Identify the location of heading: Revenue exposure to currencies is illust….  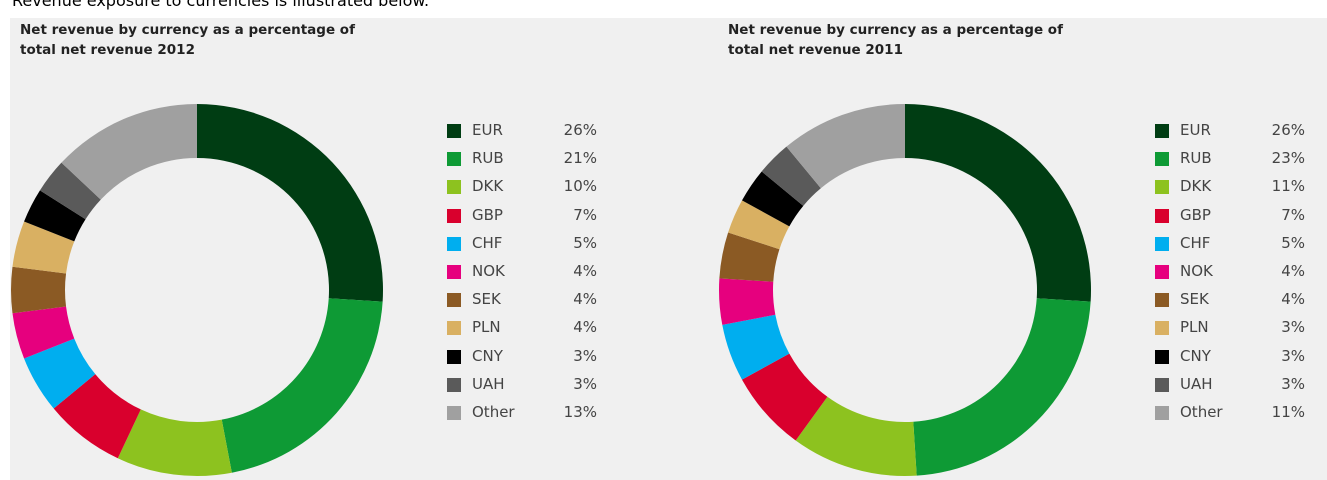
(221, 5).